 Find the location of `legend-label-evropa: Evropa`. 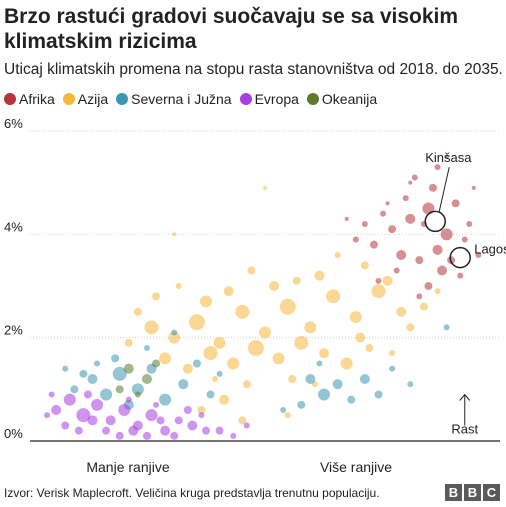

legend-label-evropa: Evropa is located at coordinates (276, 99).